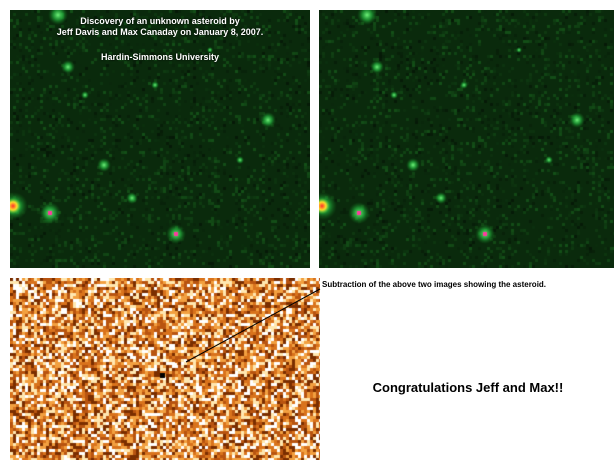  I want to click on institution-label: Hardin-Simmons University, so click(160, 57).